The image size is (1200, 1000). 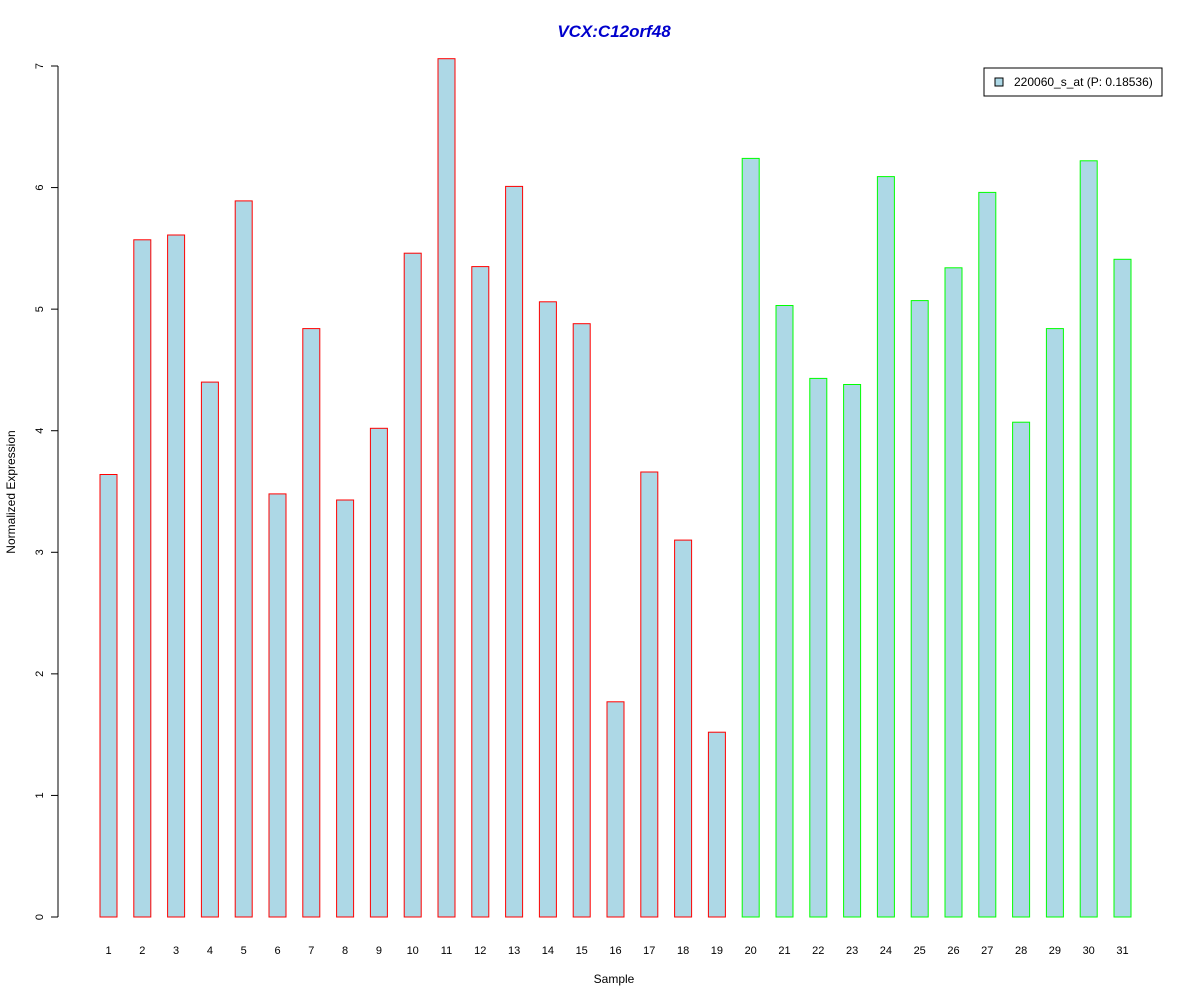 What do you see at coordinates (920, 951) in the screenshot?
I see `x-tick-label: 25` at bounding box center [920, 951].